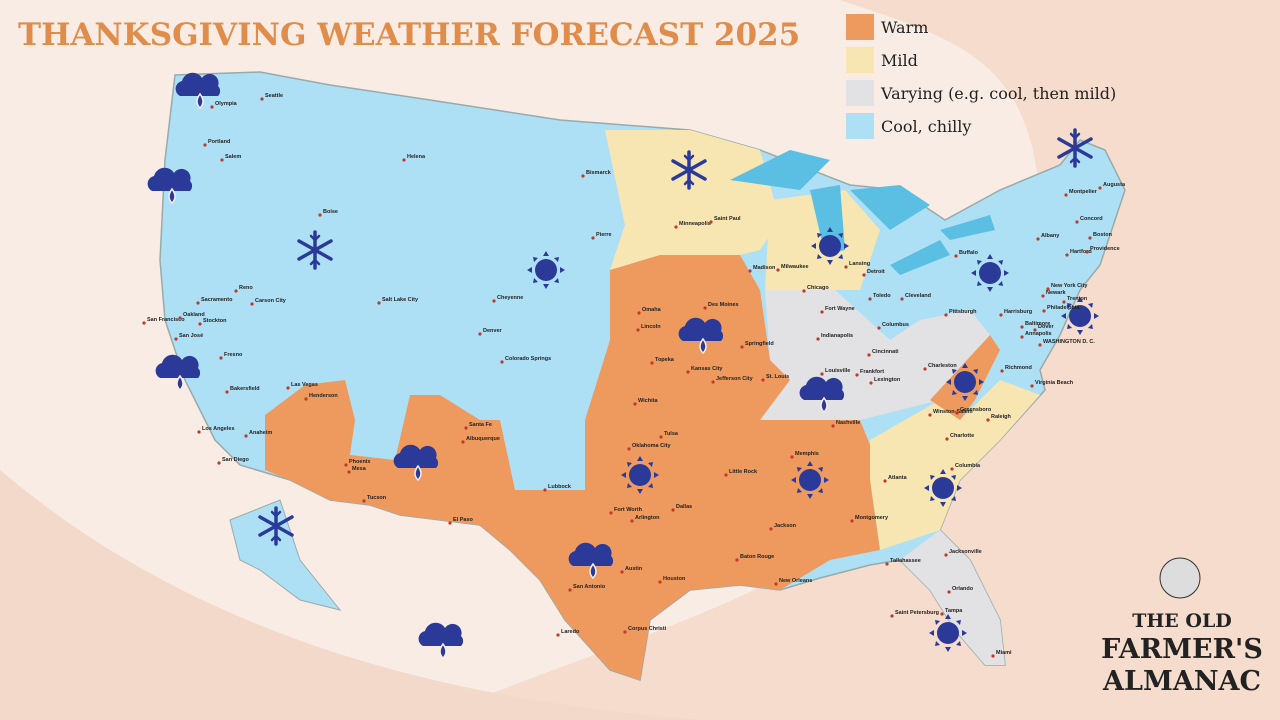 The width and height of the screenshot is (1280, 720). Describe the element at coordinates (764, 268) in the screenshot. I see `city-label: Madison` at that location.